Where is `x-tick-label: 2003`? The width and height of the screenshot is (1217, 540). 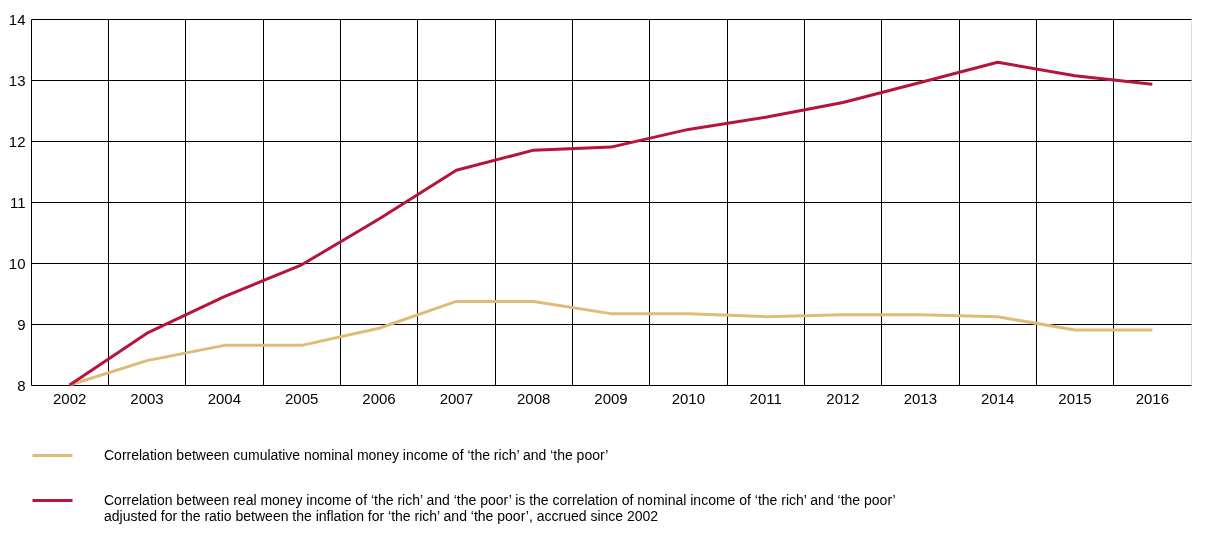
x-tick-label: 2003 is located at coordinates (147, 398).